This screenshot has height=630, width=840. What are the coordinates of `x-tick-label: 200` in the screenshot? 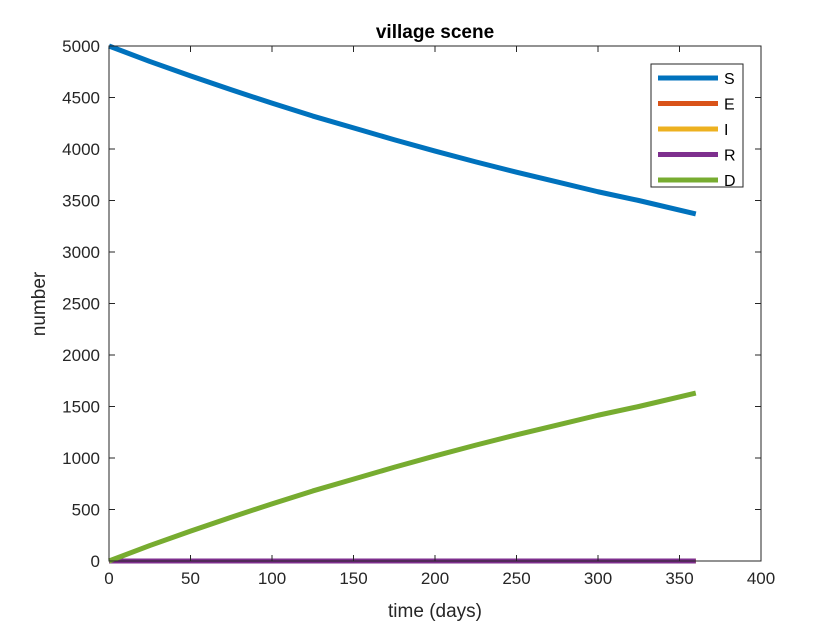 It's located at (435, 578).